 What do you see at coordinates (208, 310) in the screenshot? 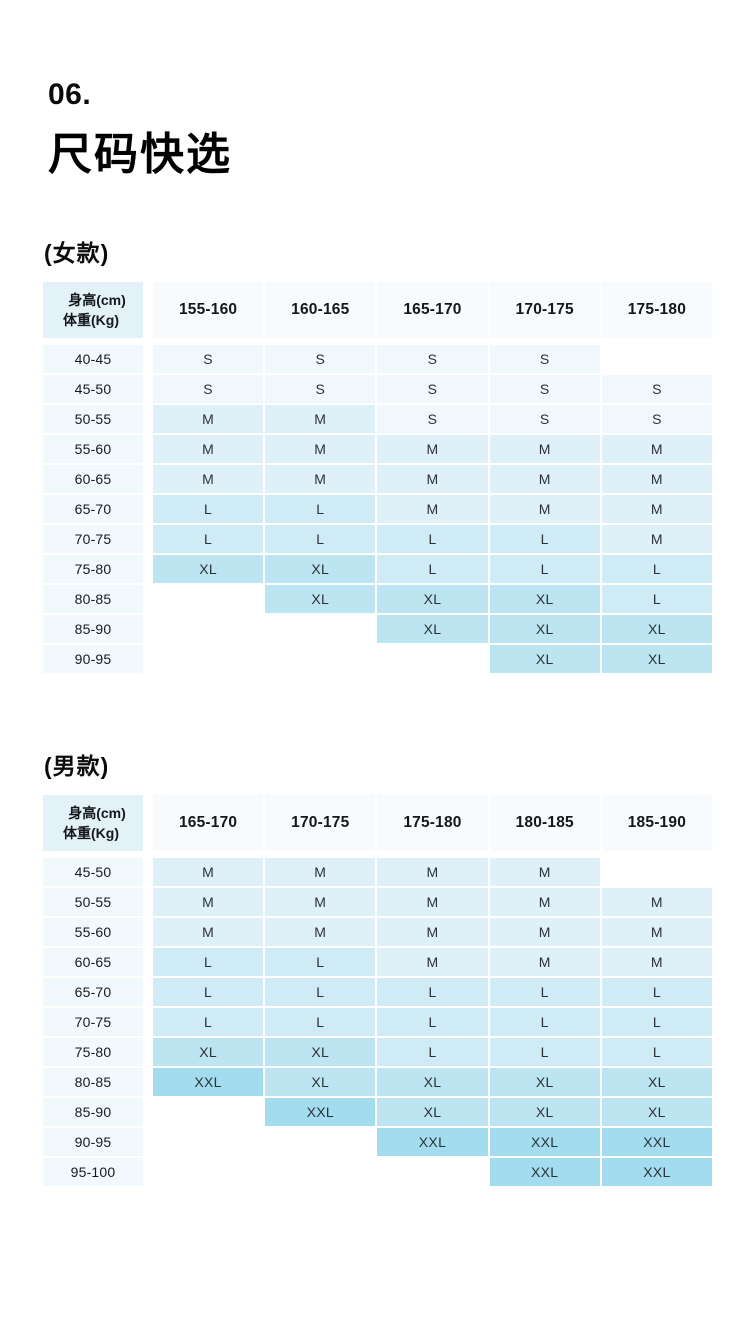
I see `column-header: 155-160` at bounding box center [208, 310].